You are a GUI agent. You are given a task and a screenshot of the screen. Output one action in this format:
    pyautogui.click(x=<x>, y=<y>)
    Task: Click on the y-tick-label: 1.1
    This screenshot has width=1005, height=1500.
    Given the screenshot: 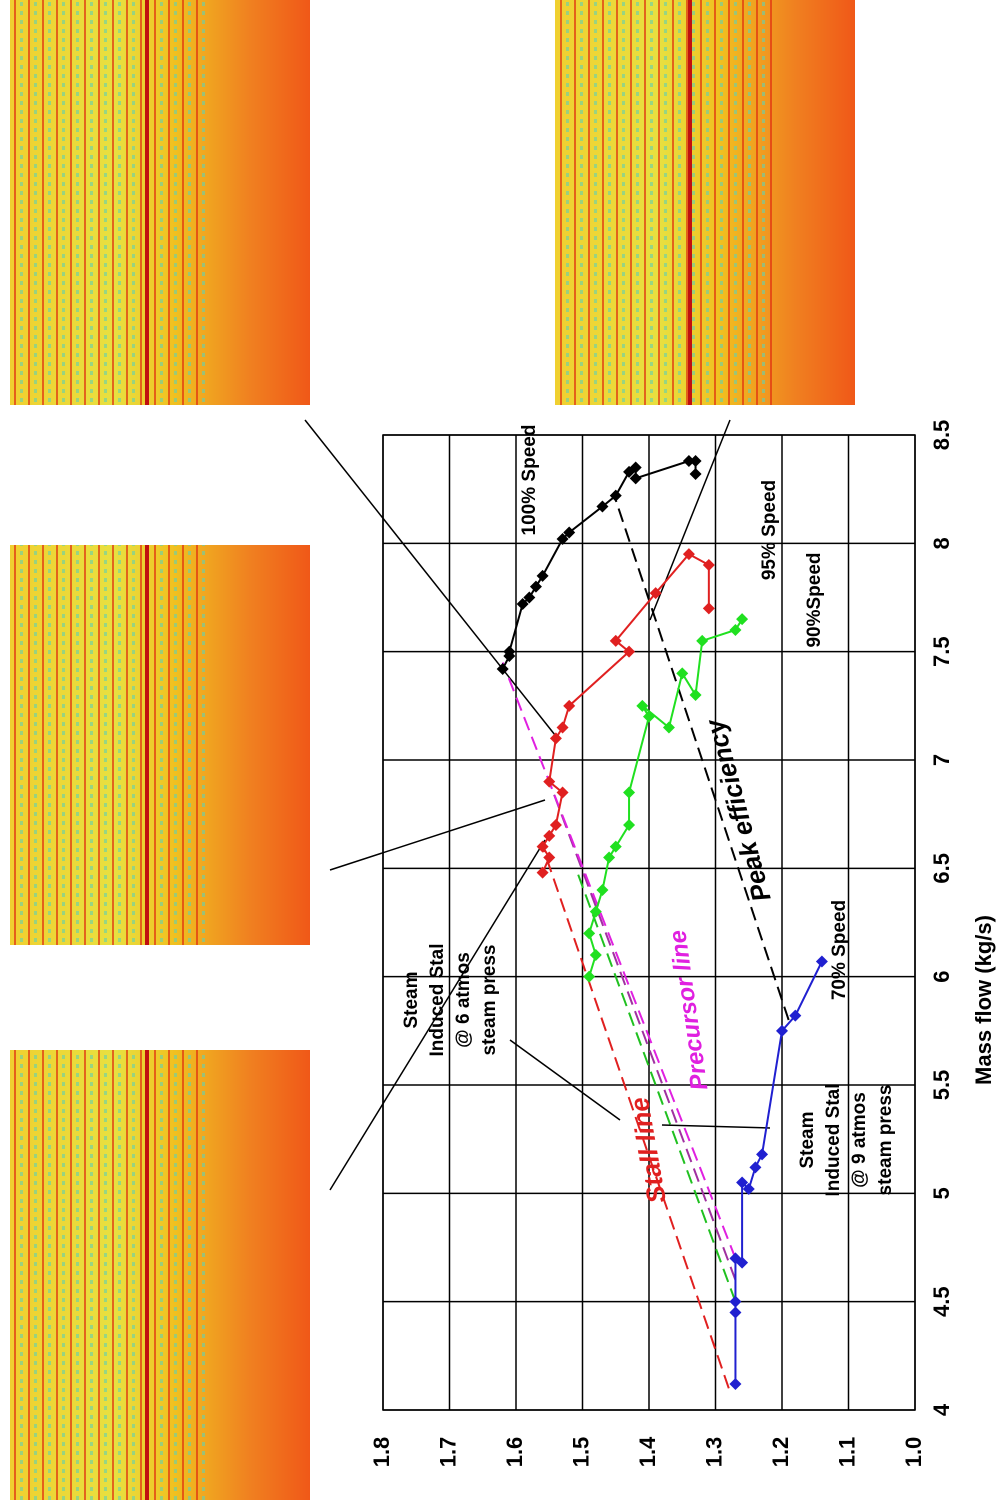 What is the action you would take?
    pyautogui.click(x=846, y=1452)
    